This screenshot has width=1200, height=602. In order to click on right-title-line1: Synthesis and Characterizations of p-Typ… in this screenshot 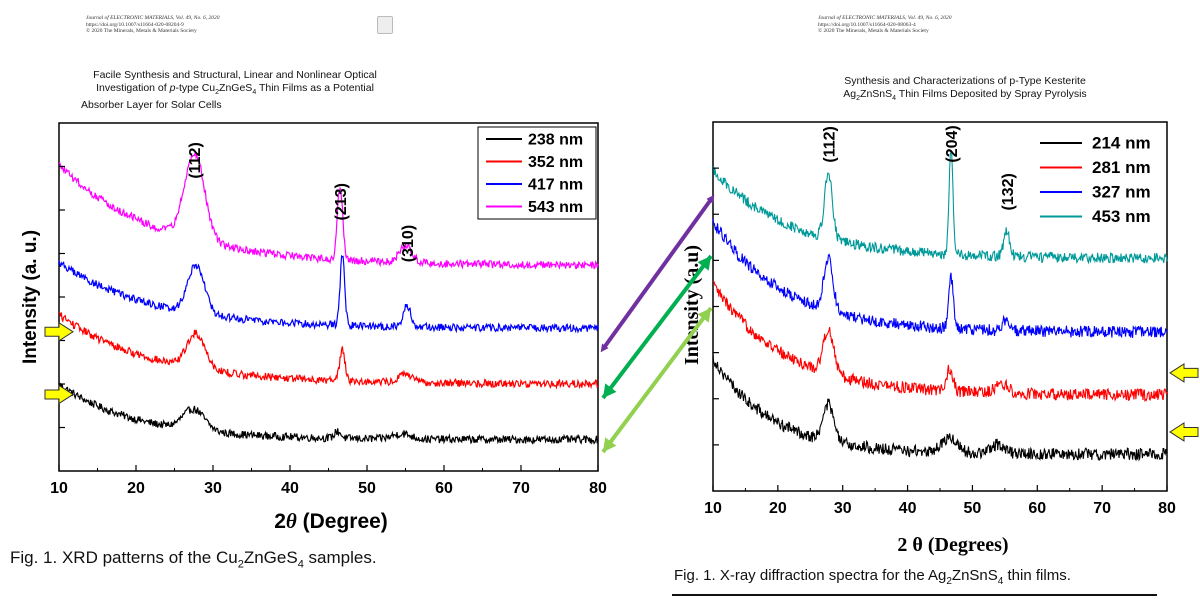, I will do `click(965, 81)`.